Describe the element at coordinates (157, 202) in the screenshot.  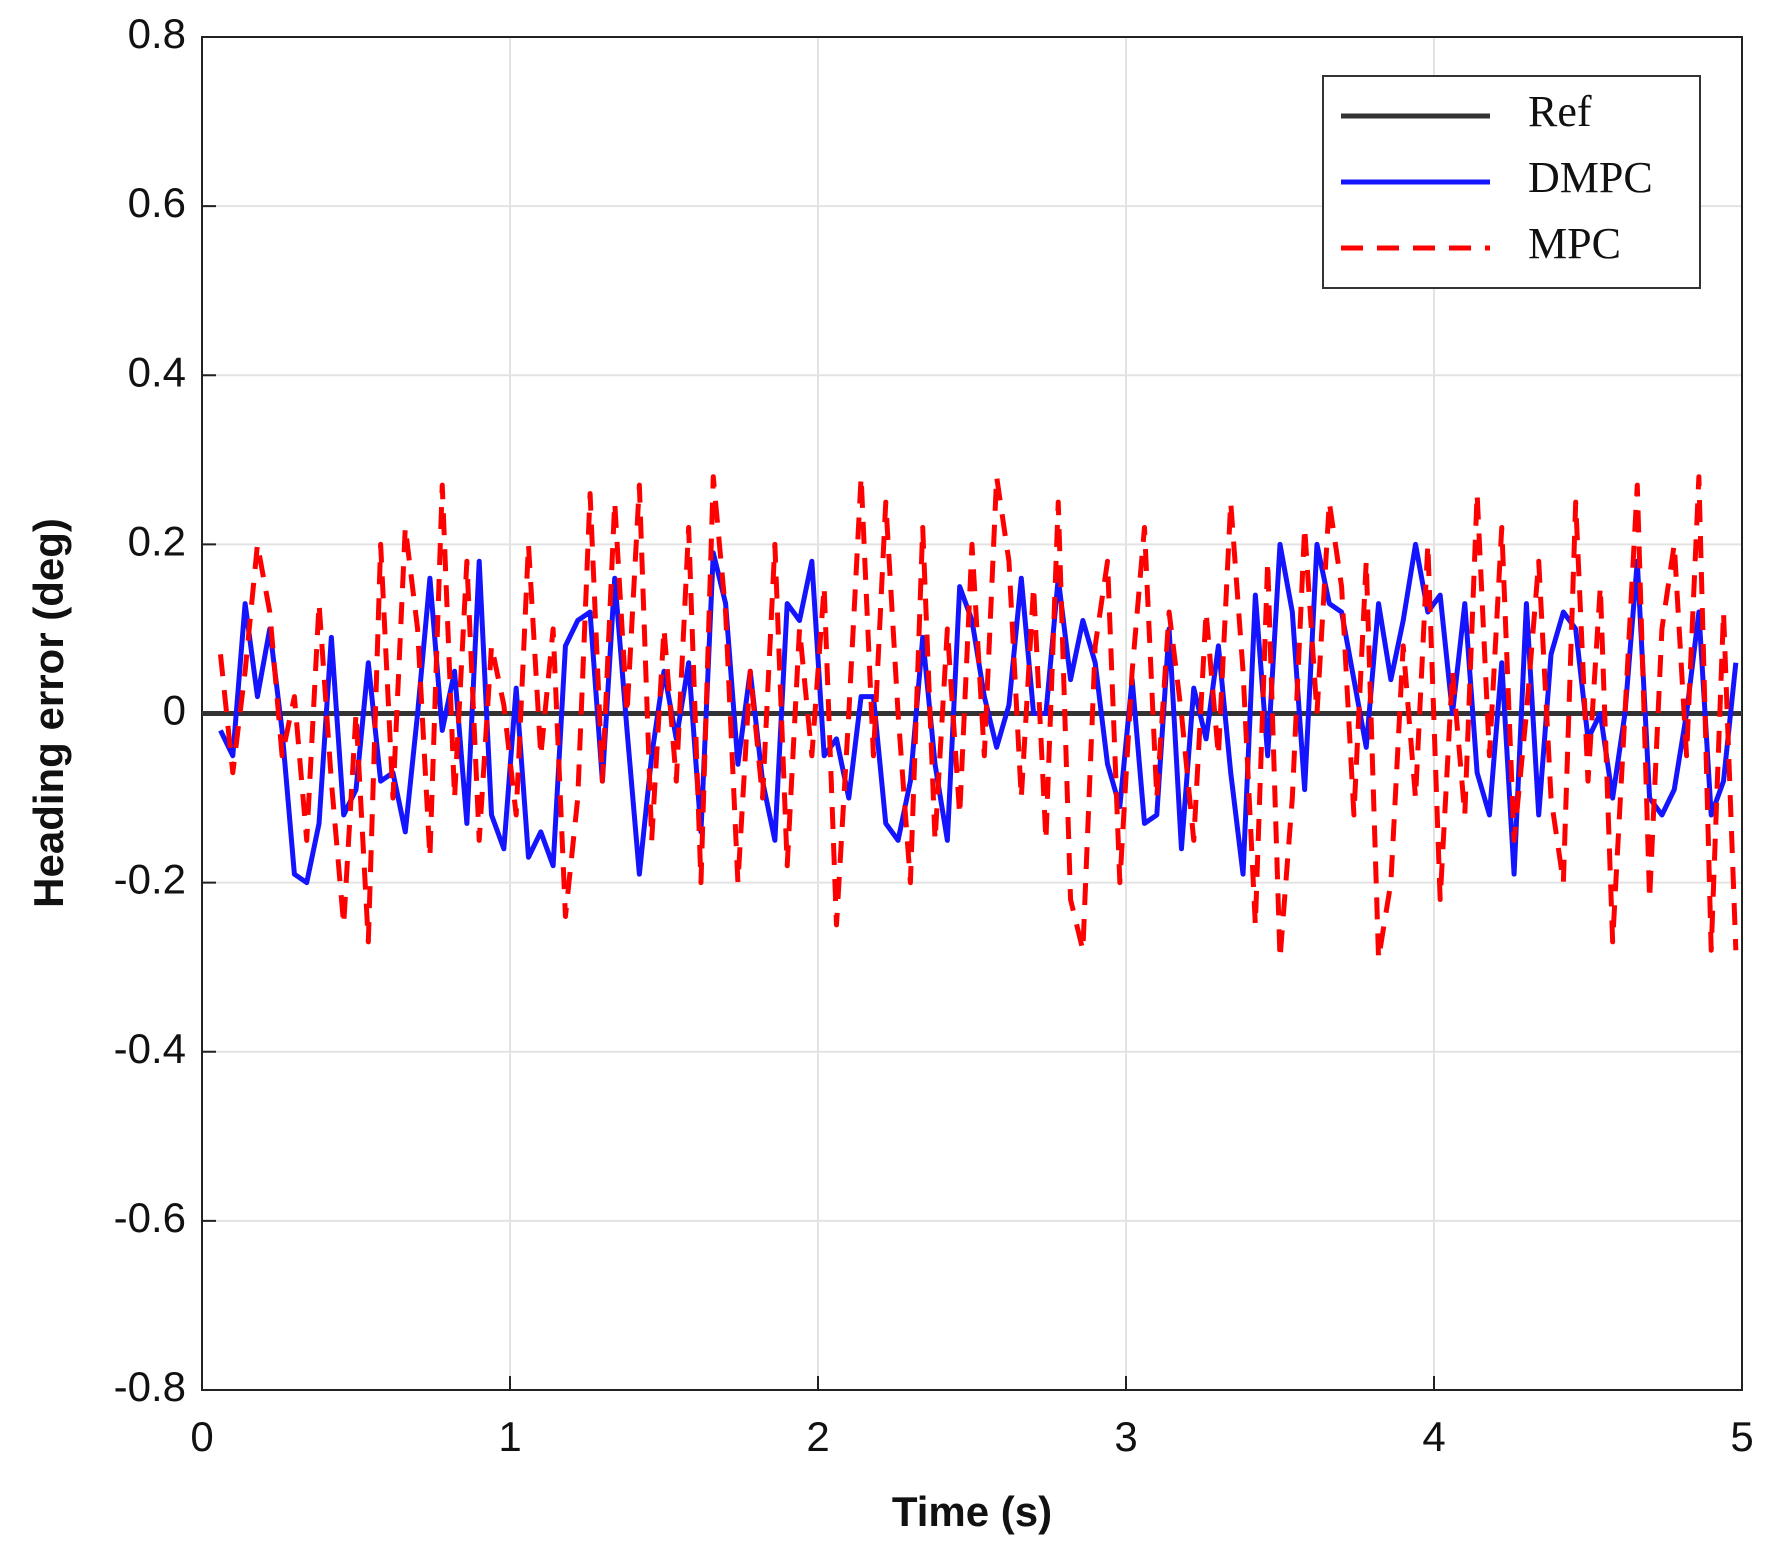
I see `y-tick-label: 0.6` at that location.